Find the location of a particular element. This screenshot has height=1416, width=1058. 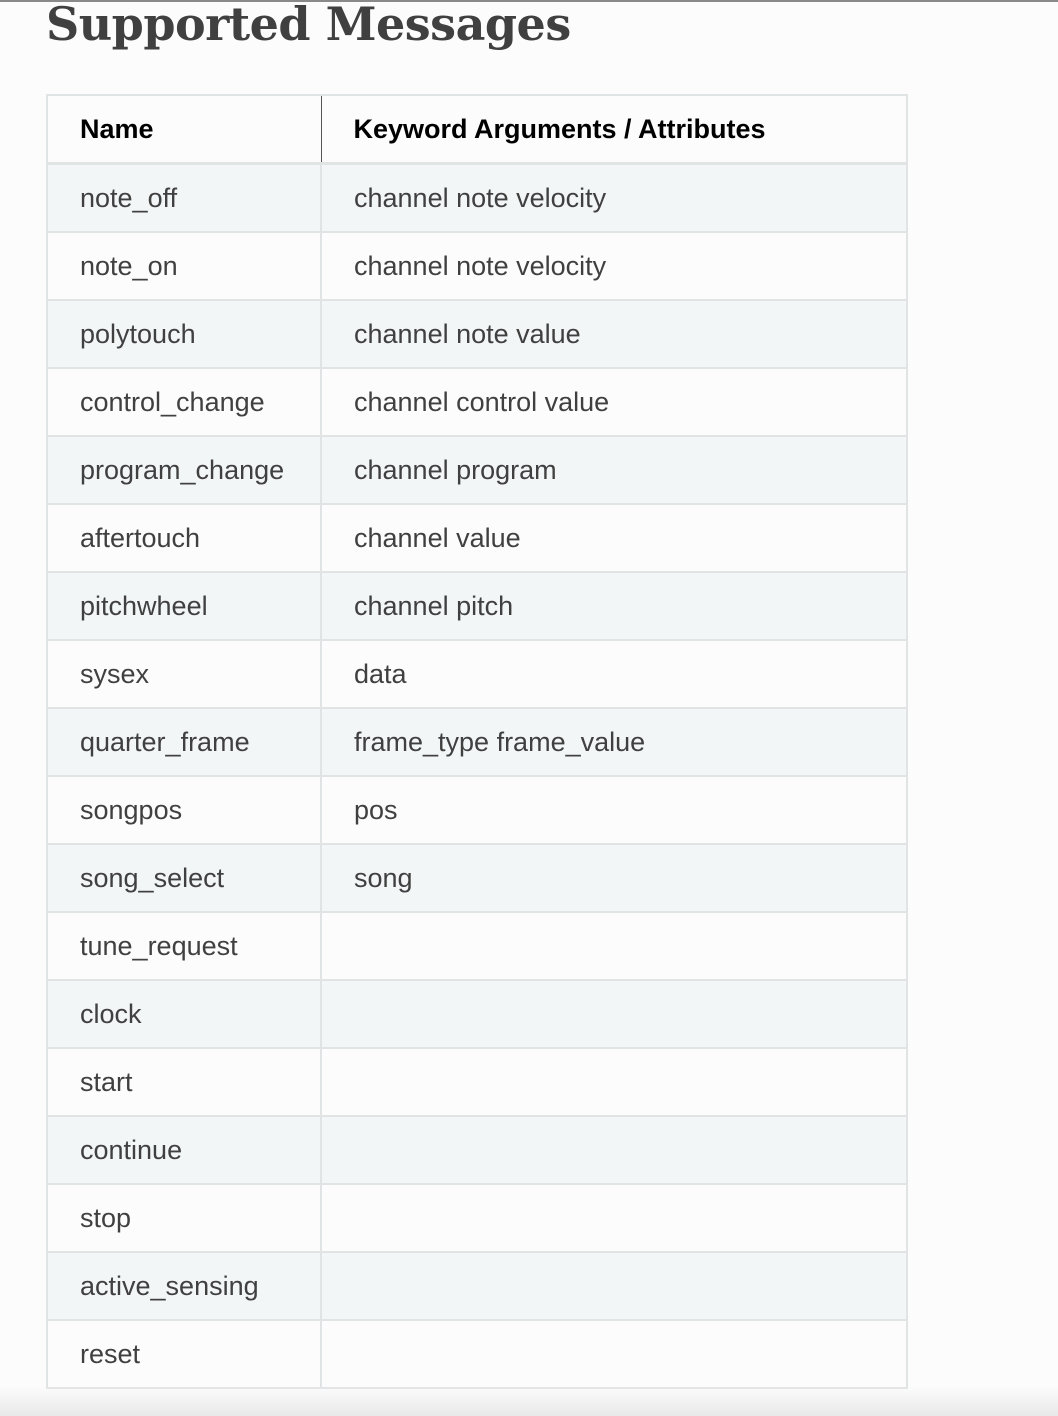

table-row: control_change channel control value is located at coordinates (477, 401).